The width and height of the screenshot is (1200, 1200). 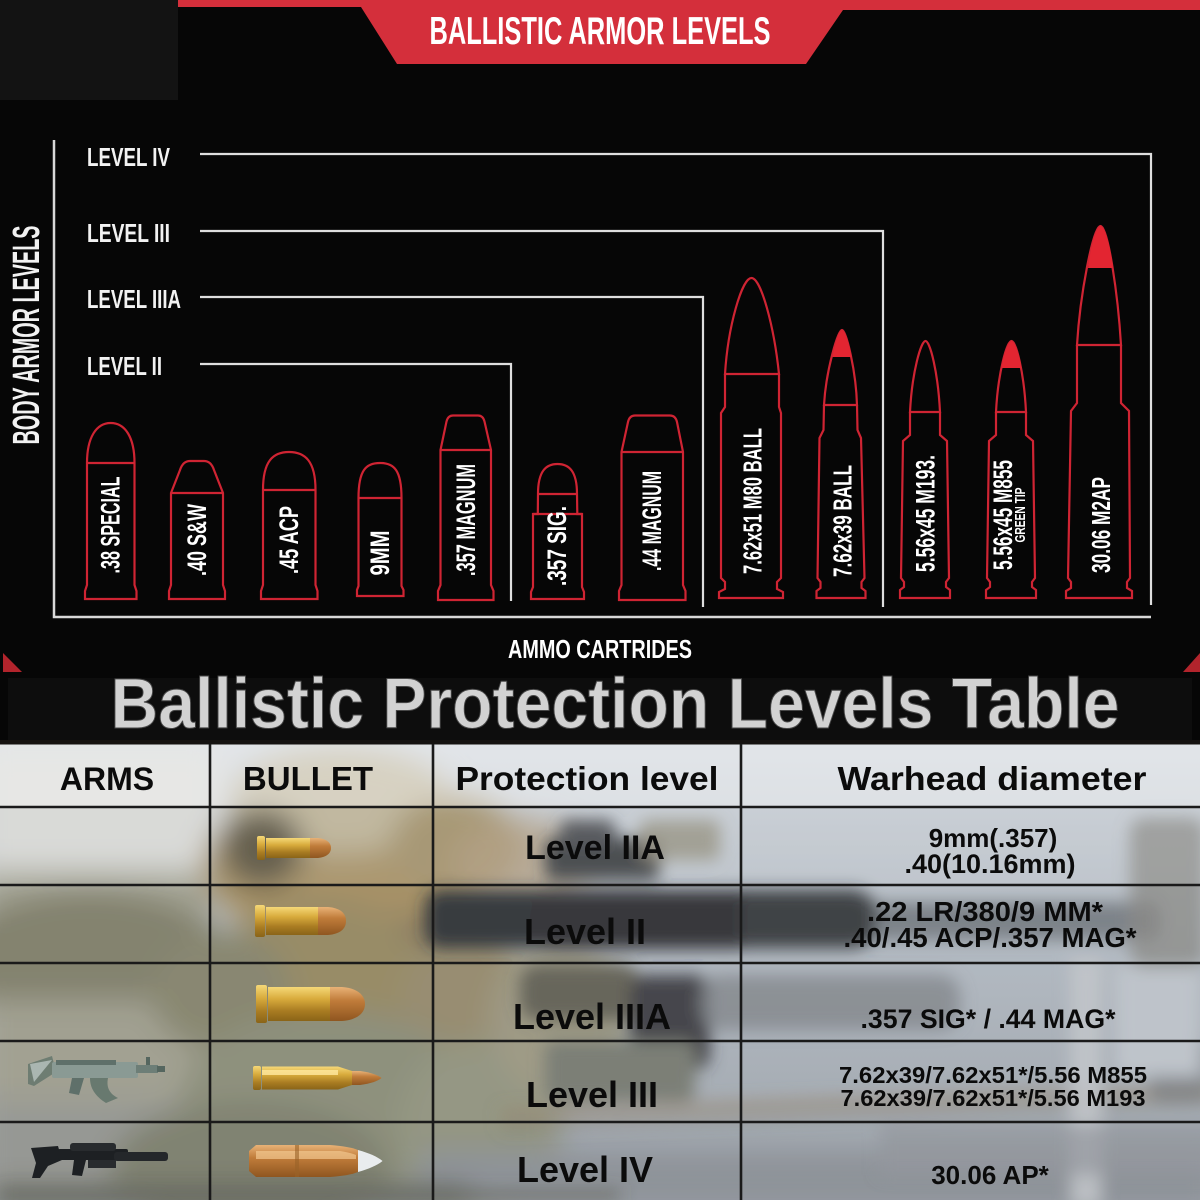 I want to click on svg-text: .357 SIG* / .44 MAG*, so click(x=988, y=1019).